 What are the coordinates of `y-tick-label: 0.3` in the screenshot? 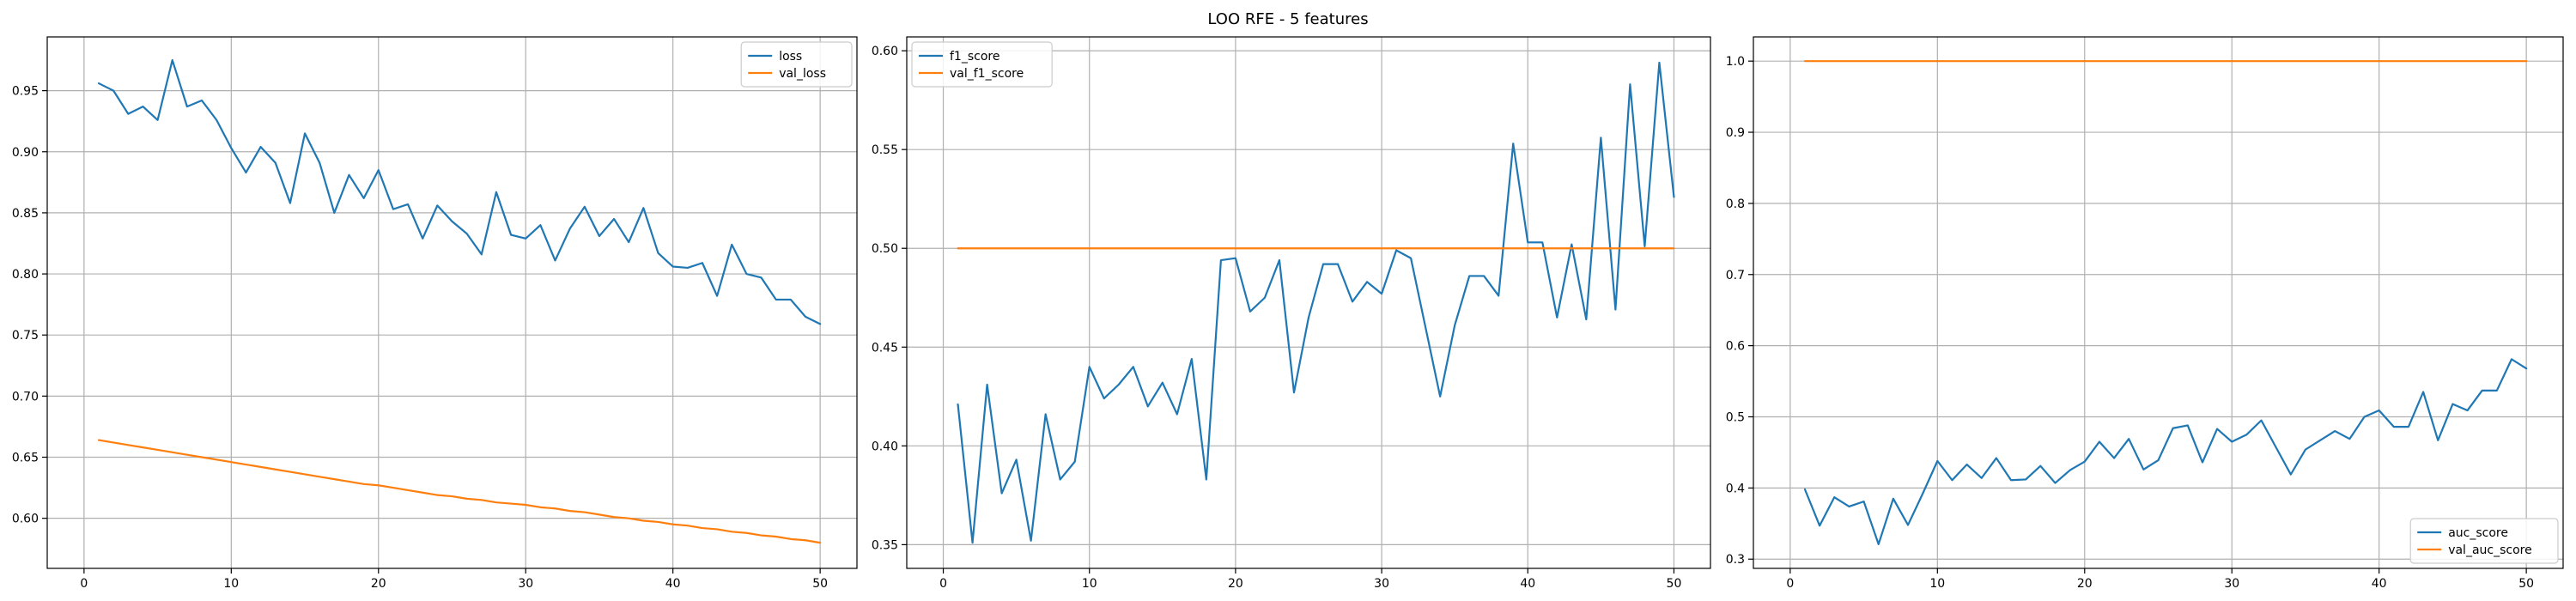 It's located at (1736, 560).